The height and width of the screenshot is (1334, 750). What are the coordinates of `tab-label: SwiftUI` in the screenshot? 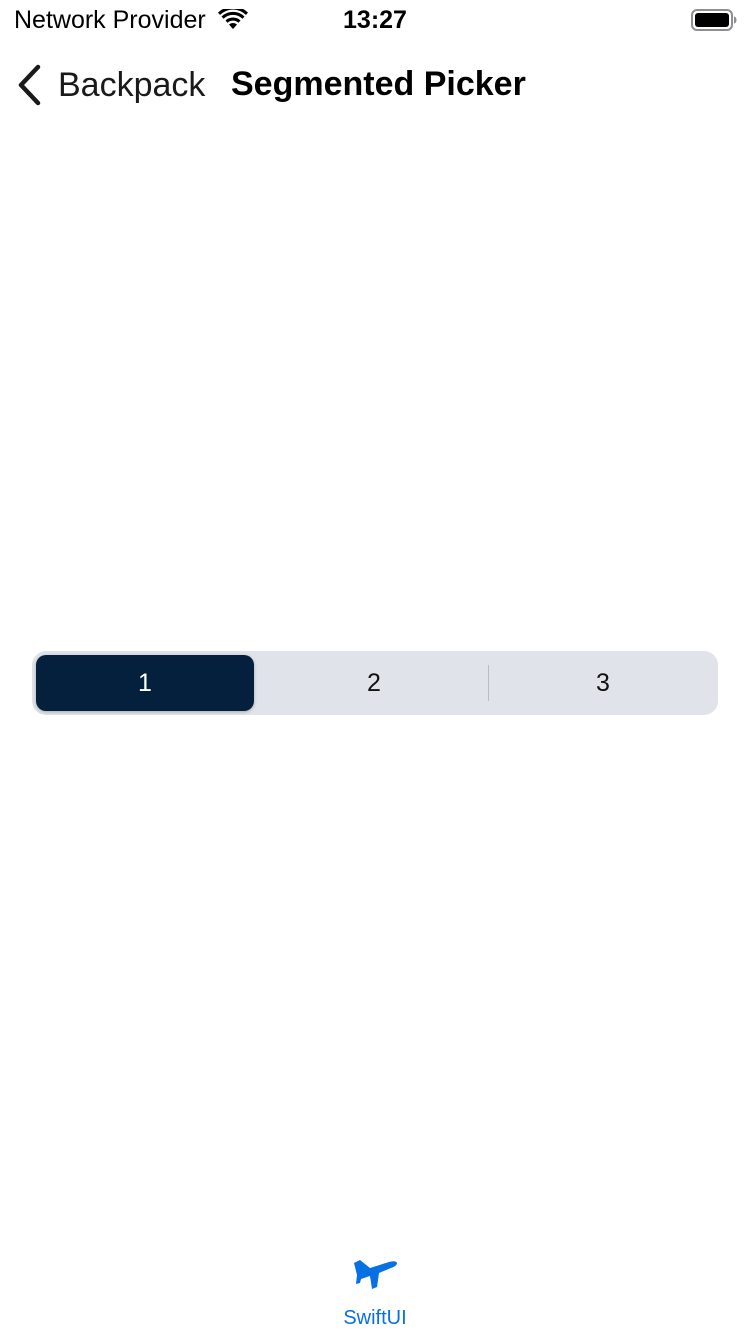 It's located at (375, 1318).